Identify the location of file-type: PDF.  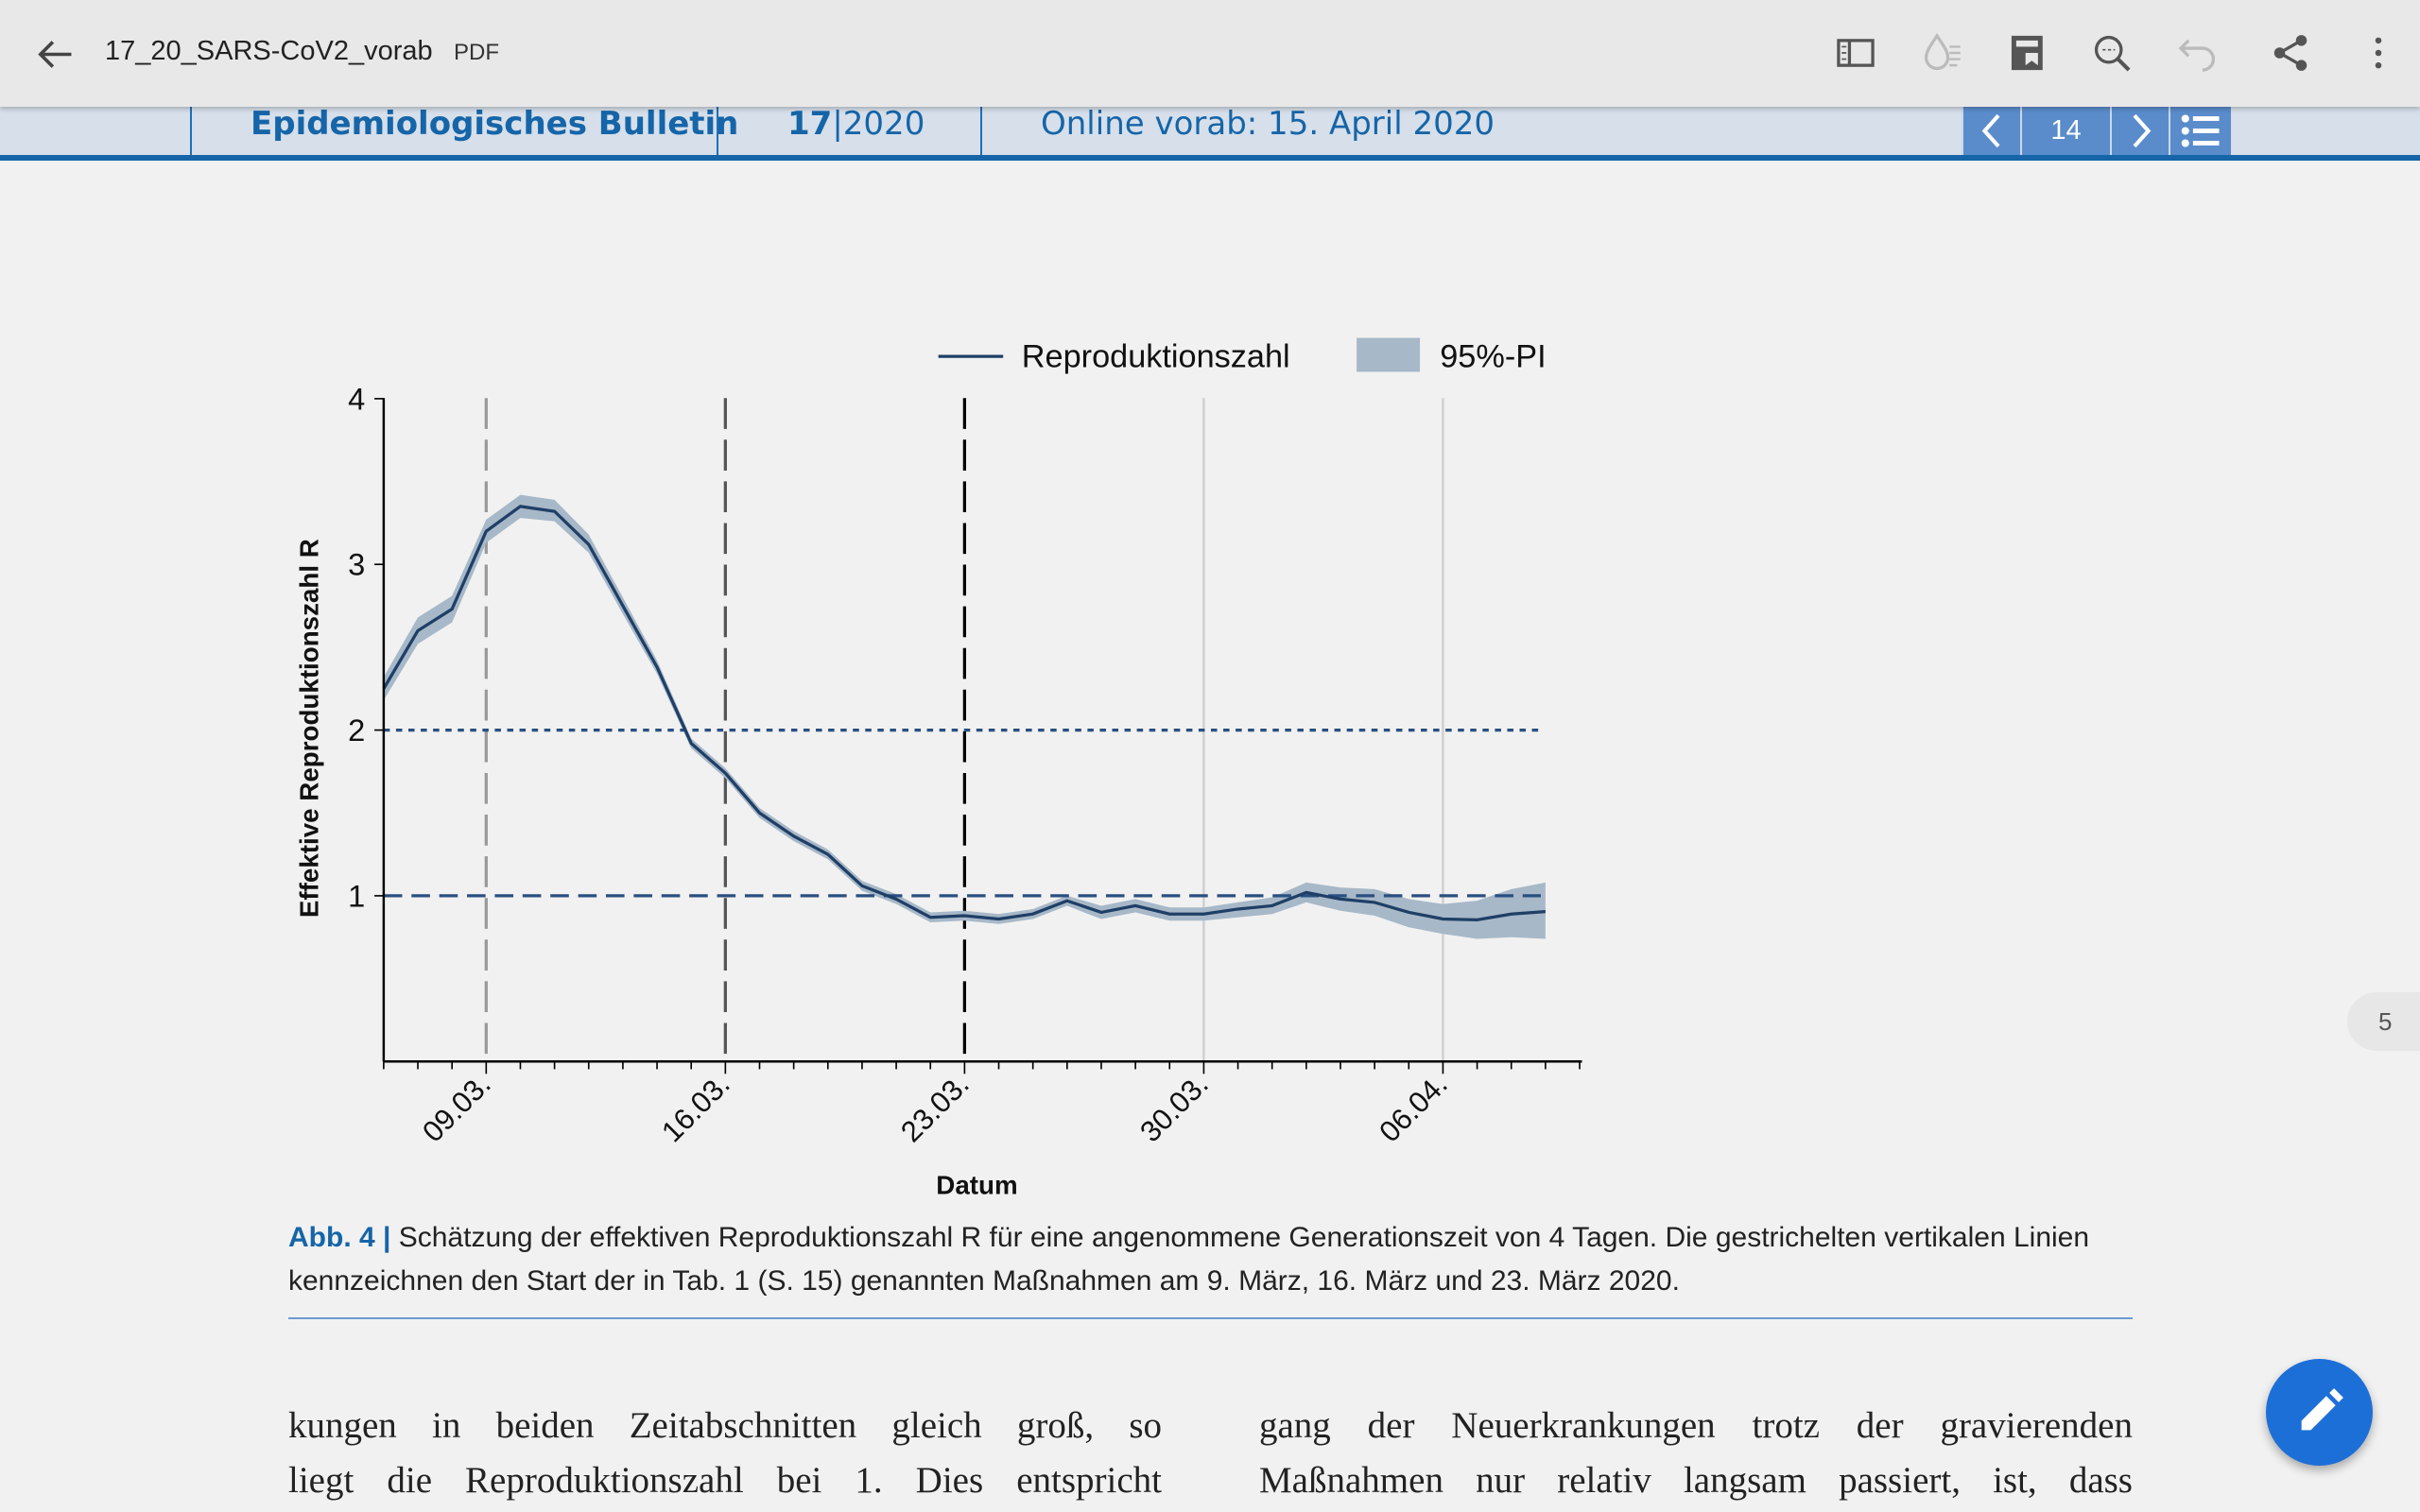
(476, 52).